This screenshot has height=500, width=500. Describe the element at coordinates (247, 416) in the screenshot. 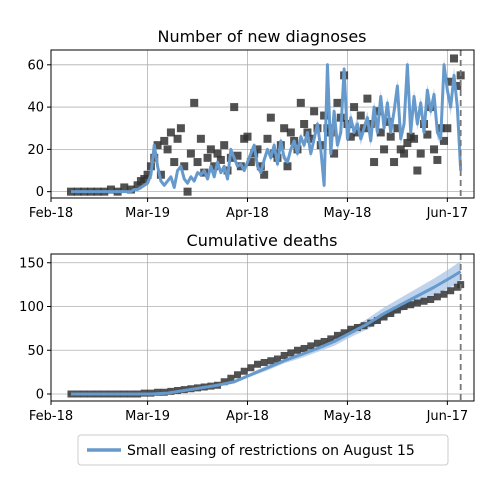

I see `deaths-x-tick-label: Apr-18` at that location.